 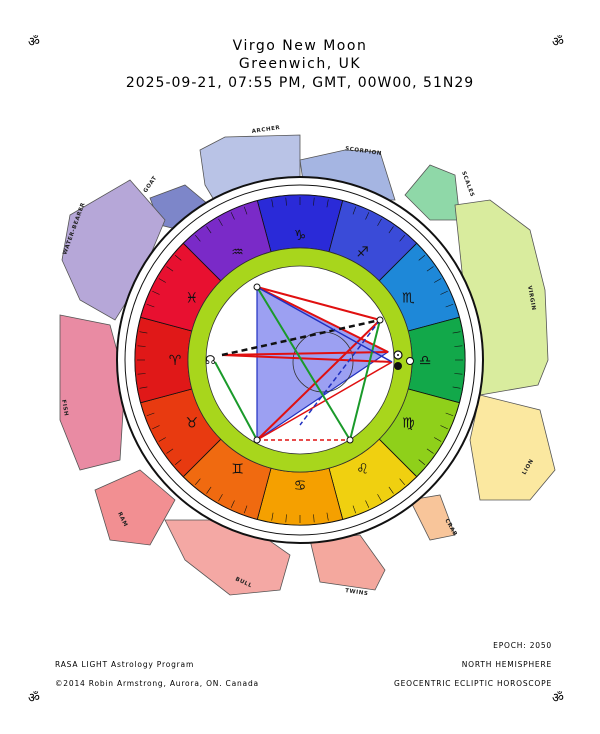 I want to click on aspect-lines, so click(x=303, y=364).